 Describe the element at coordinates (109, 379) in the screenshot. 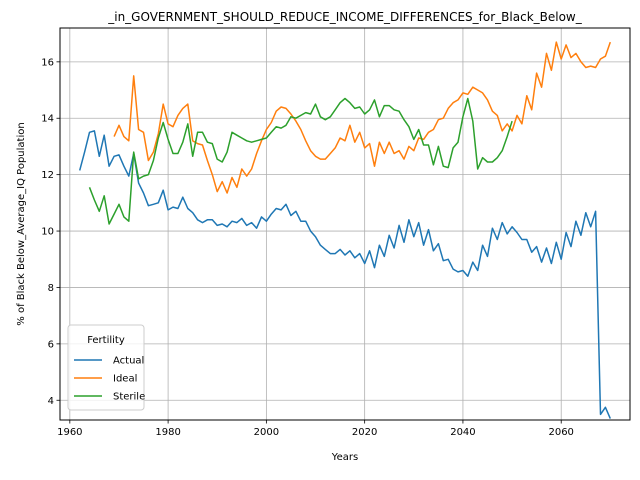

I see `legend-entries: Actual Ideal Sterile` at that location.